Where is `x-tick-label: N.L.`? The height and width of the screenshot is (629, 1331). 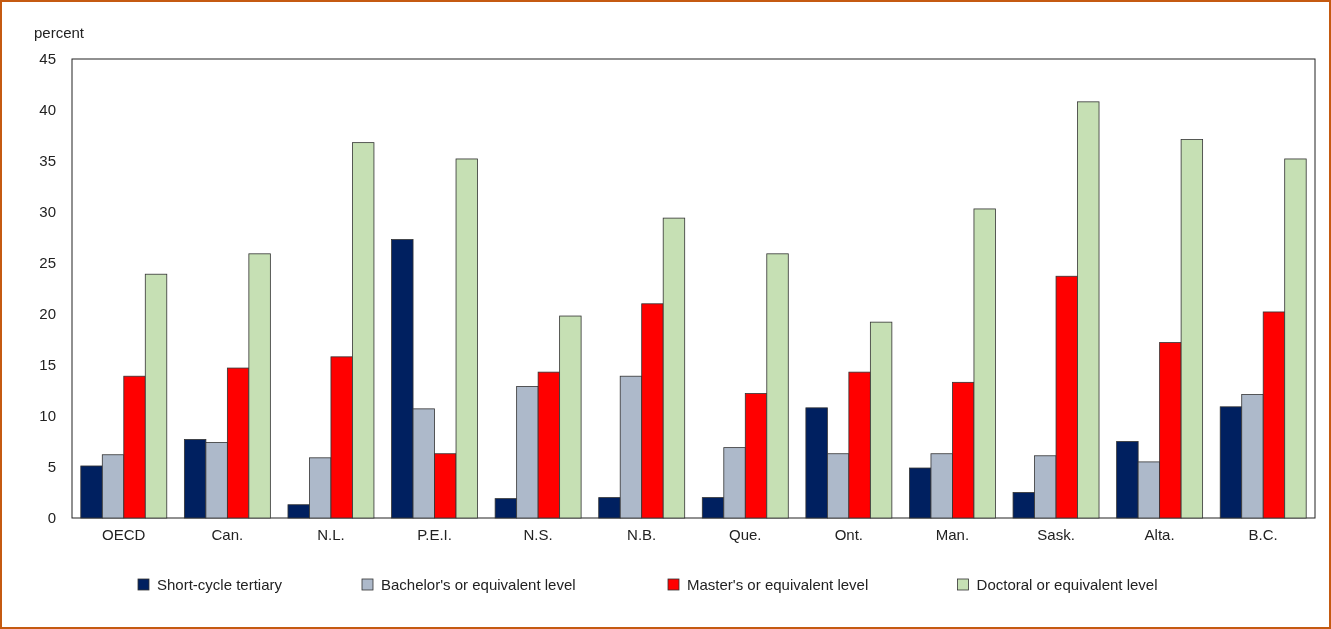
x-tick-label: N.L. is located at coordinates (331, 534).